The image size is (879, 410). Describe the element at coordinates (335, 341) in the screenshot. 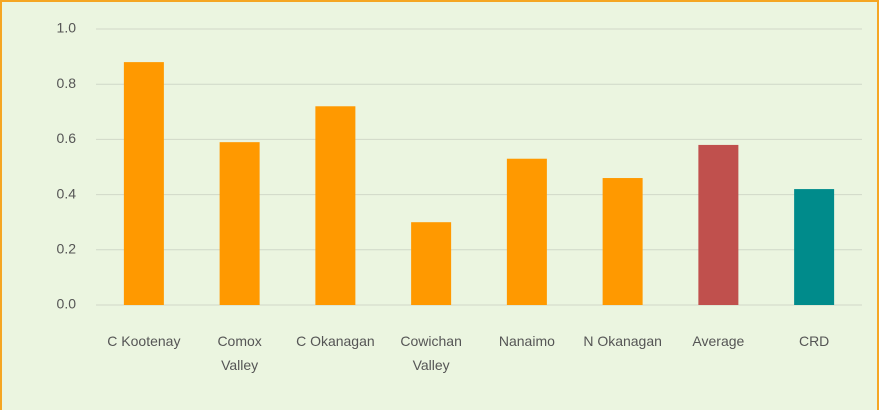

I see `x-tick-label: C Okanagan` at that location.